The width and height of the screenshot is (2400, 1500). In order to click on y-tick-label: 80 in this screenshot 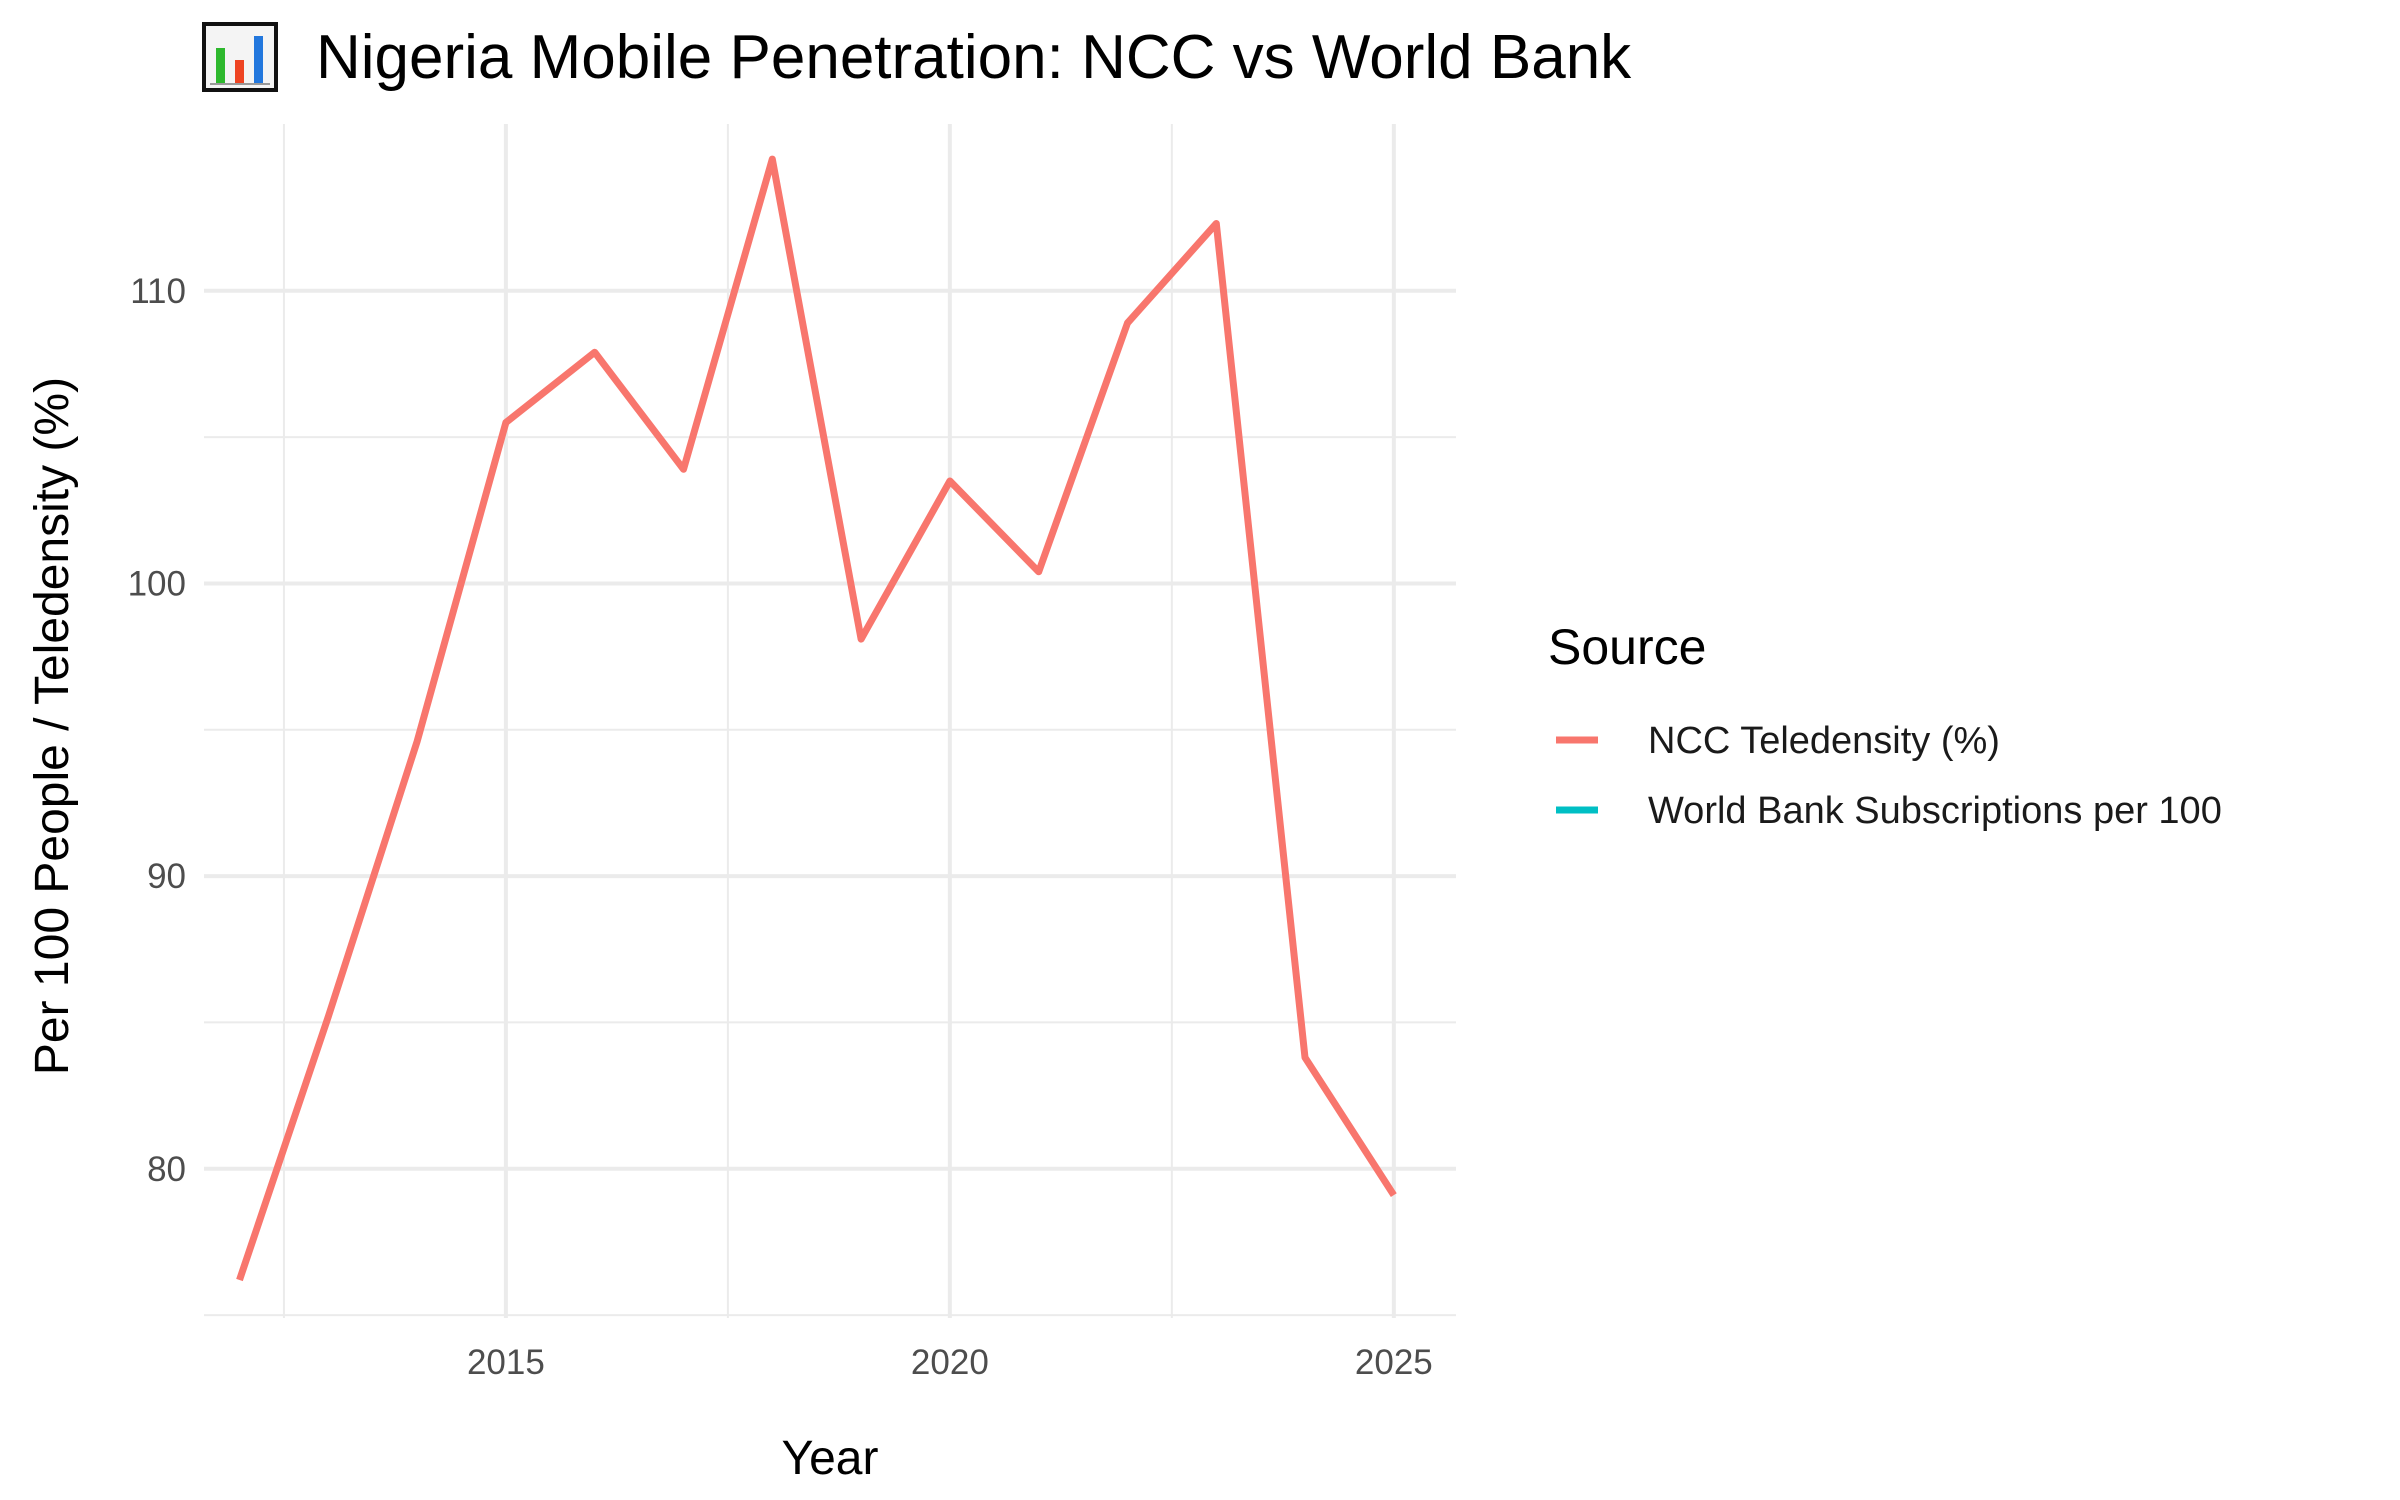, I will do `click(166, 1169)`.